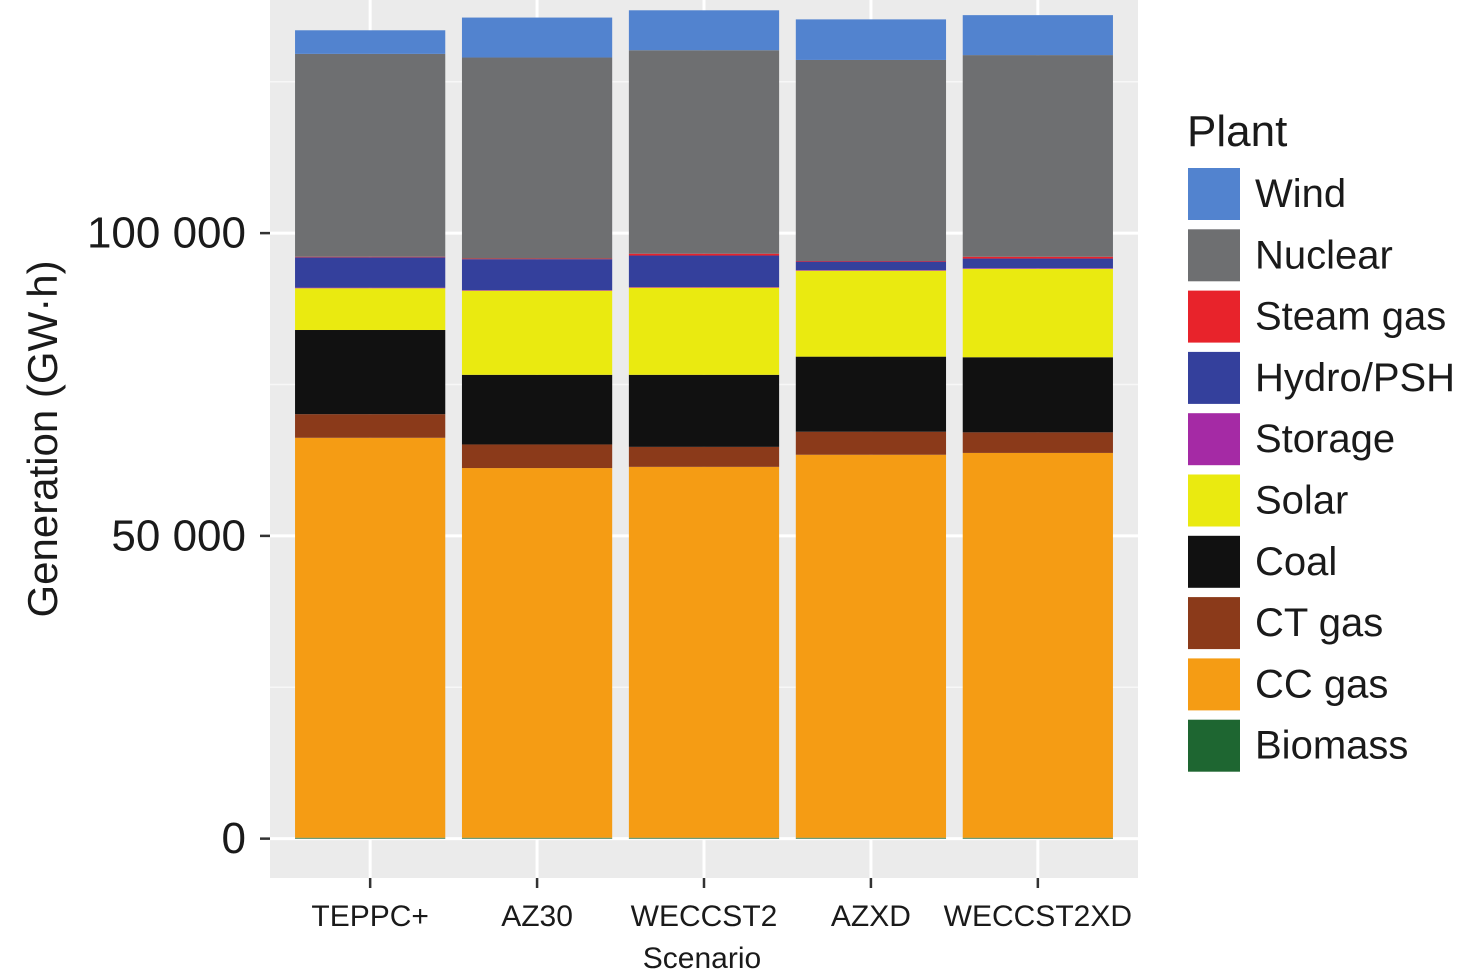  I want to click on x-tick-label: AZ30, so click(537, 916).